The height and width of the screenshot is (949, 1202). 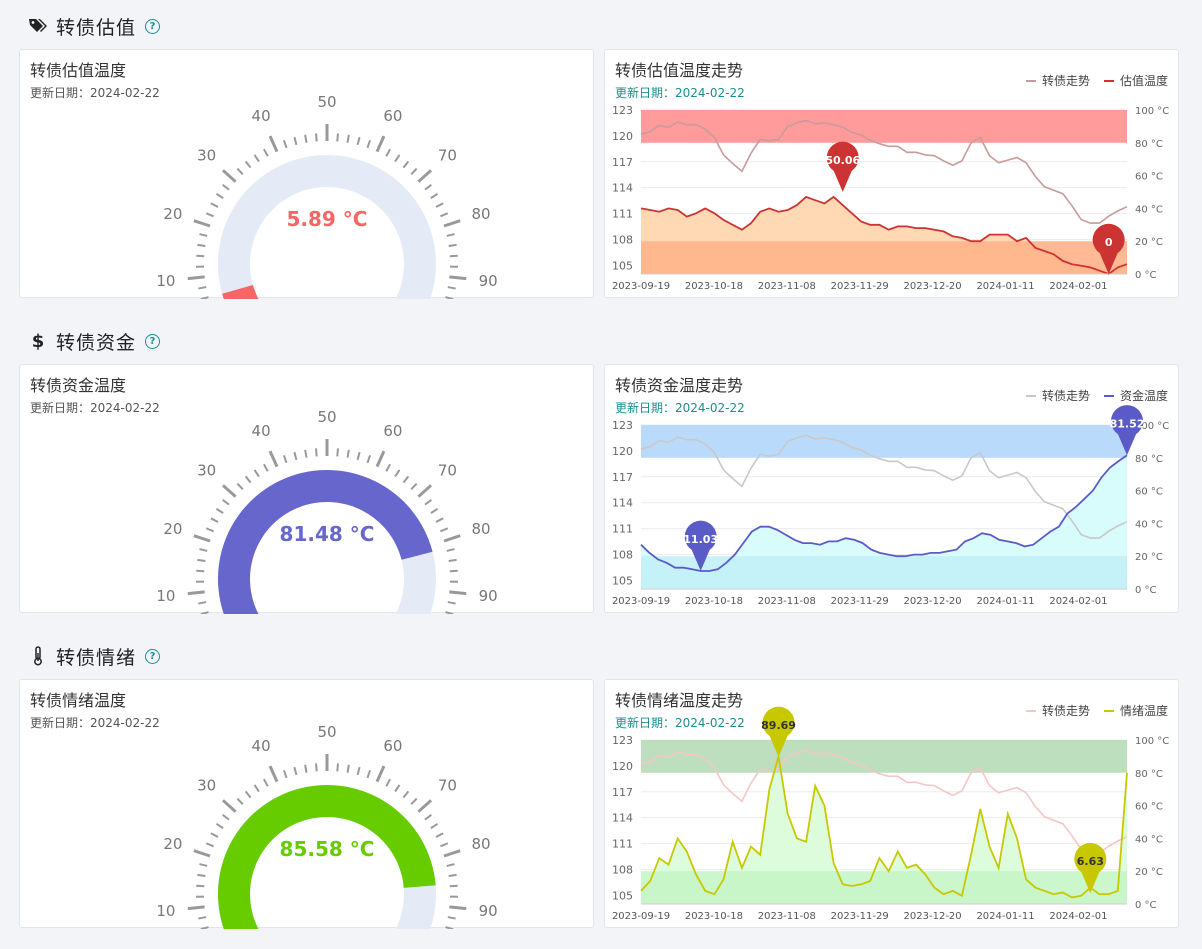 What do you see at coordinates (1135, 395) in the screenshot?
I see `legend-item-temperature: 资金温度` at bounding box center [1135, 395].